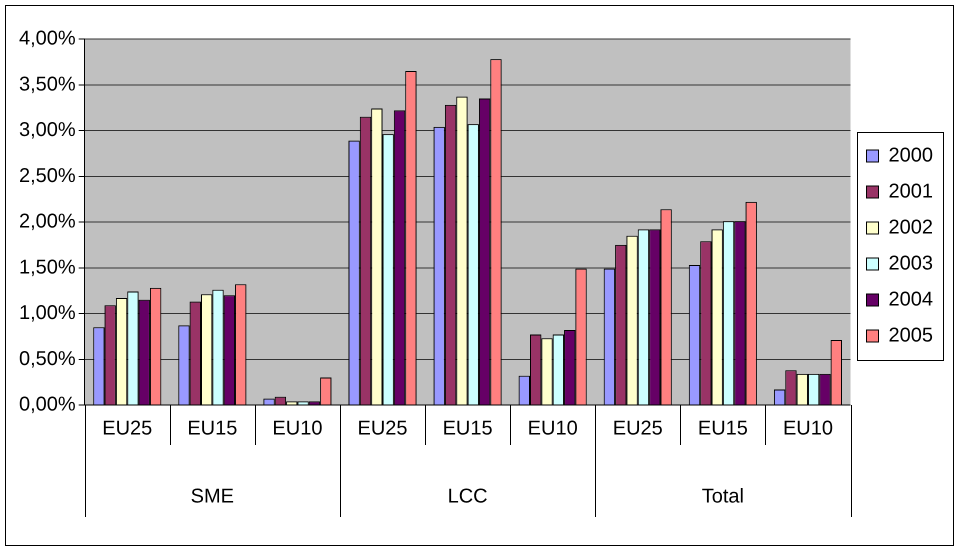 Image resolution: width=961 pixels, height=551 pixels. What do you see at coordinates (911, 335) in the screenshot?
I see `legend-label: 2005` at bounding box center [911, 335].